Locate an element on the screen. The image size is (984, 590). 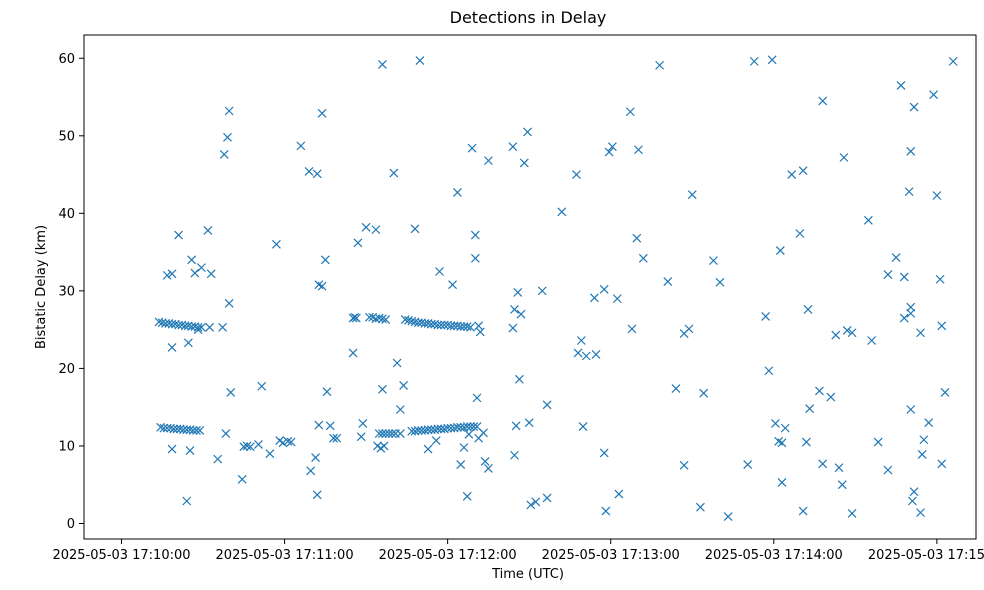
y-tick-label: 0 is located at coordinates (71, 524).